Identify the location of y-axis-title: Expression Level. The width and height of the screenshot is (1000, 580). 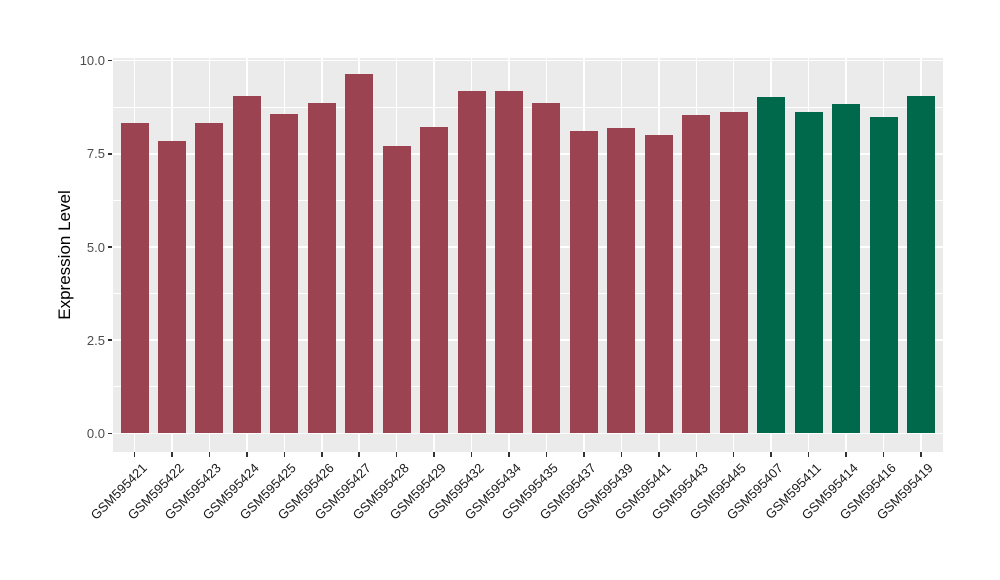
(65, 255).